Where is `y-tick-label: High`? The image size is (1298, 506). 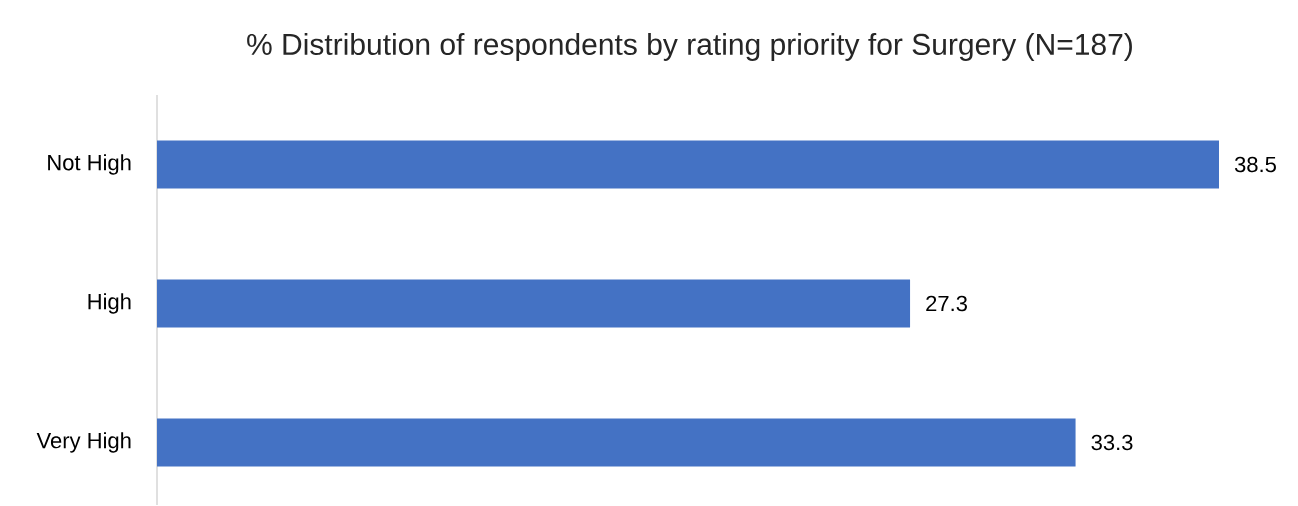 y-tick-label: High is located at coordinates (109, 303).